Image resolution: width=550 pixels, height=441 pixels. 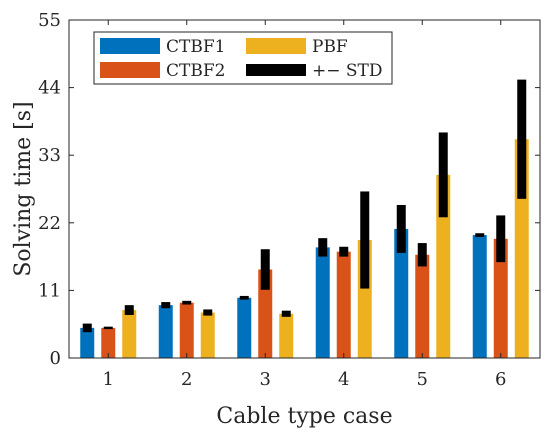 What do you see at coordinates (243, 58) in the screenshot?
I see `legend: CTBF1 CTBF2 PBF +− STD` at bounding box center [243, 58].